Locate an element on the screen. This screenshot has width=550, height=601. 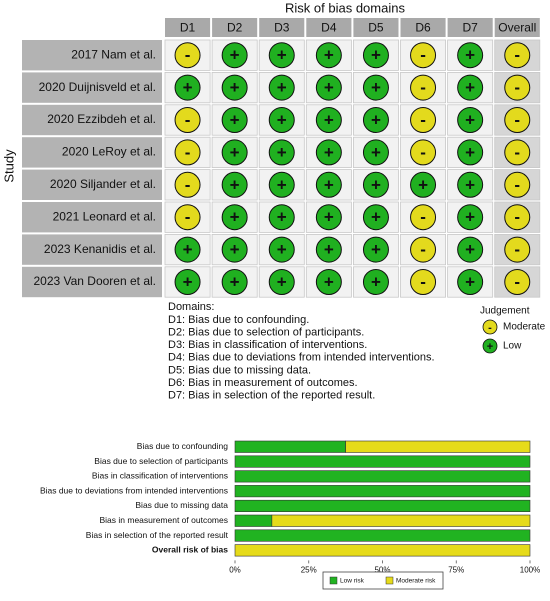
domain-header: D7 is located at coordinates (470, 28).